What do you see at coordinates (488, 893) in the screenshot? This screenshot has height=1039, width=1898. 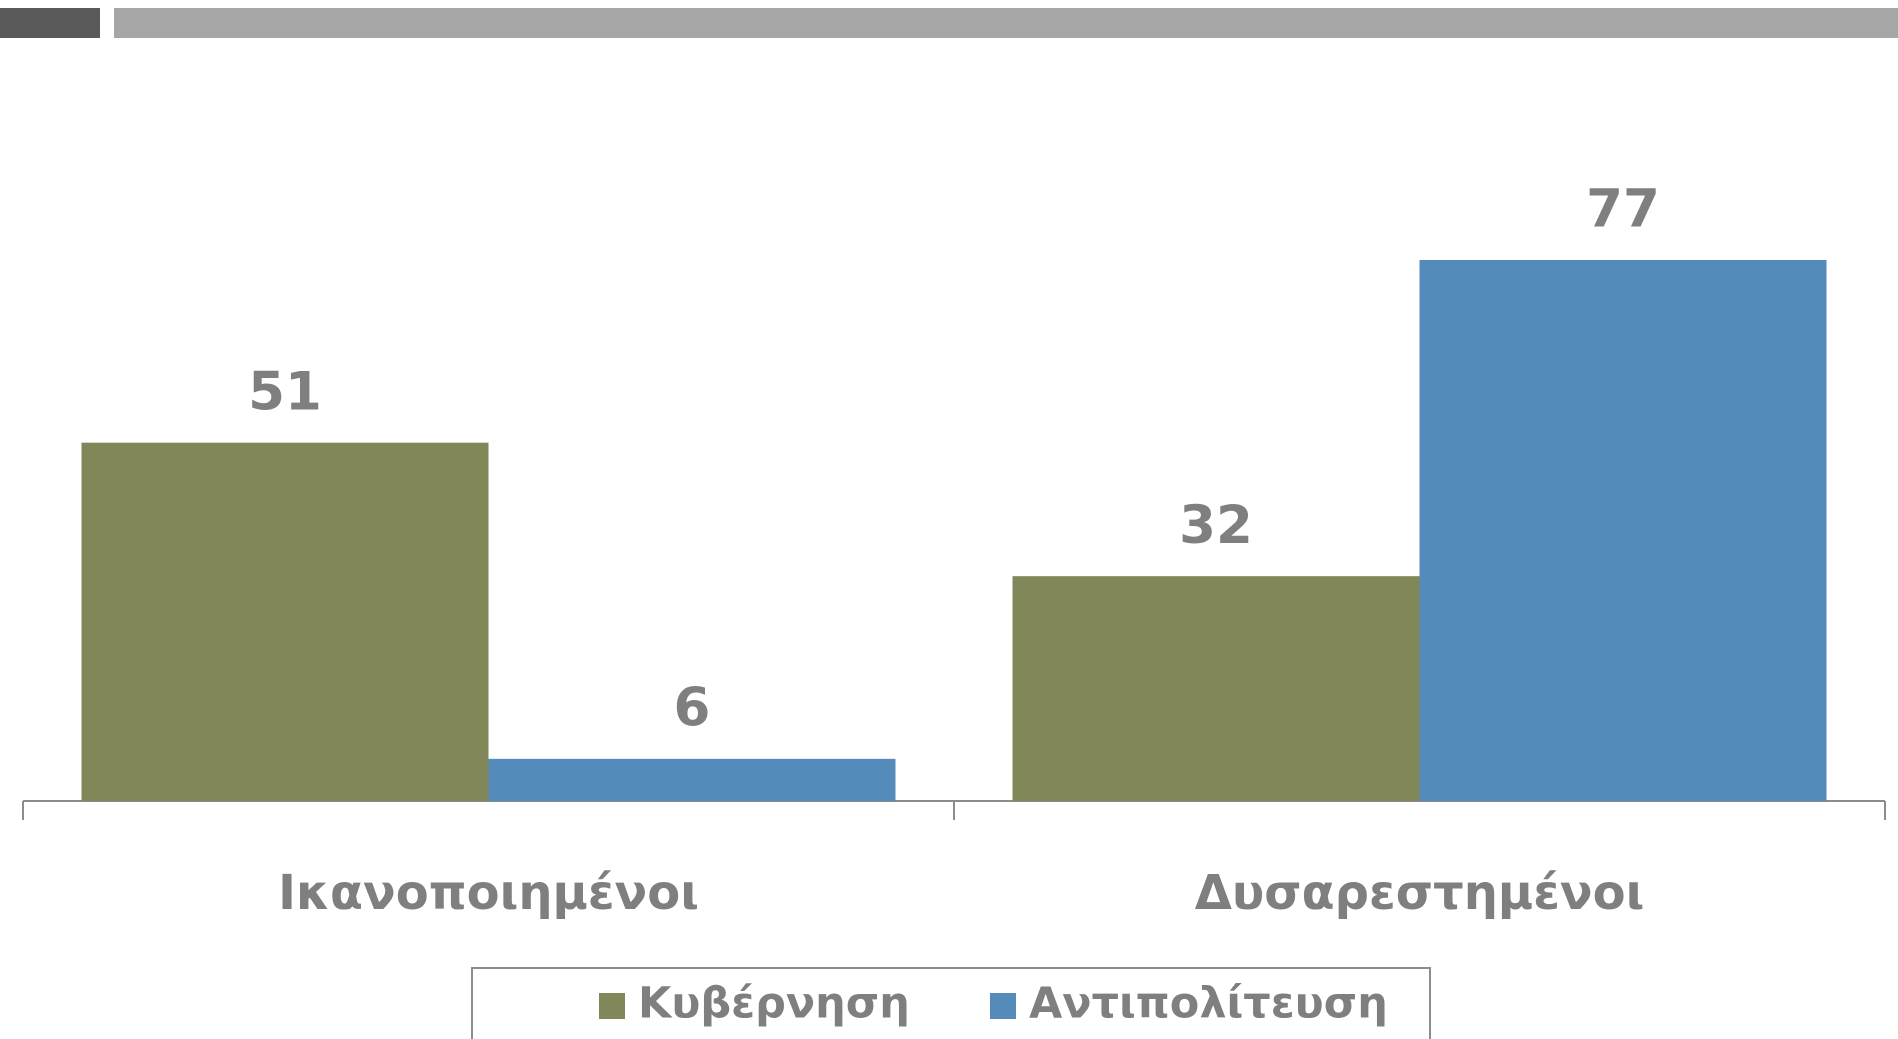 I see `x-tick-label: Ικανοποιημένοι` at bounding box center [488, 893].